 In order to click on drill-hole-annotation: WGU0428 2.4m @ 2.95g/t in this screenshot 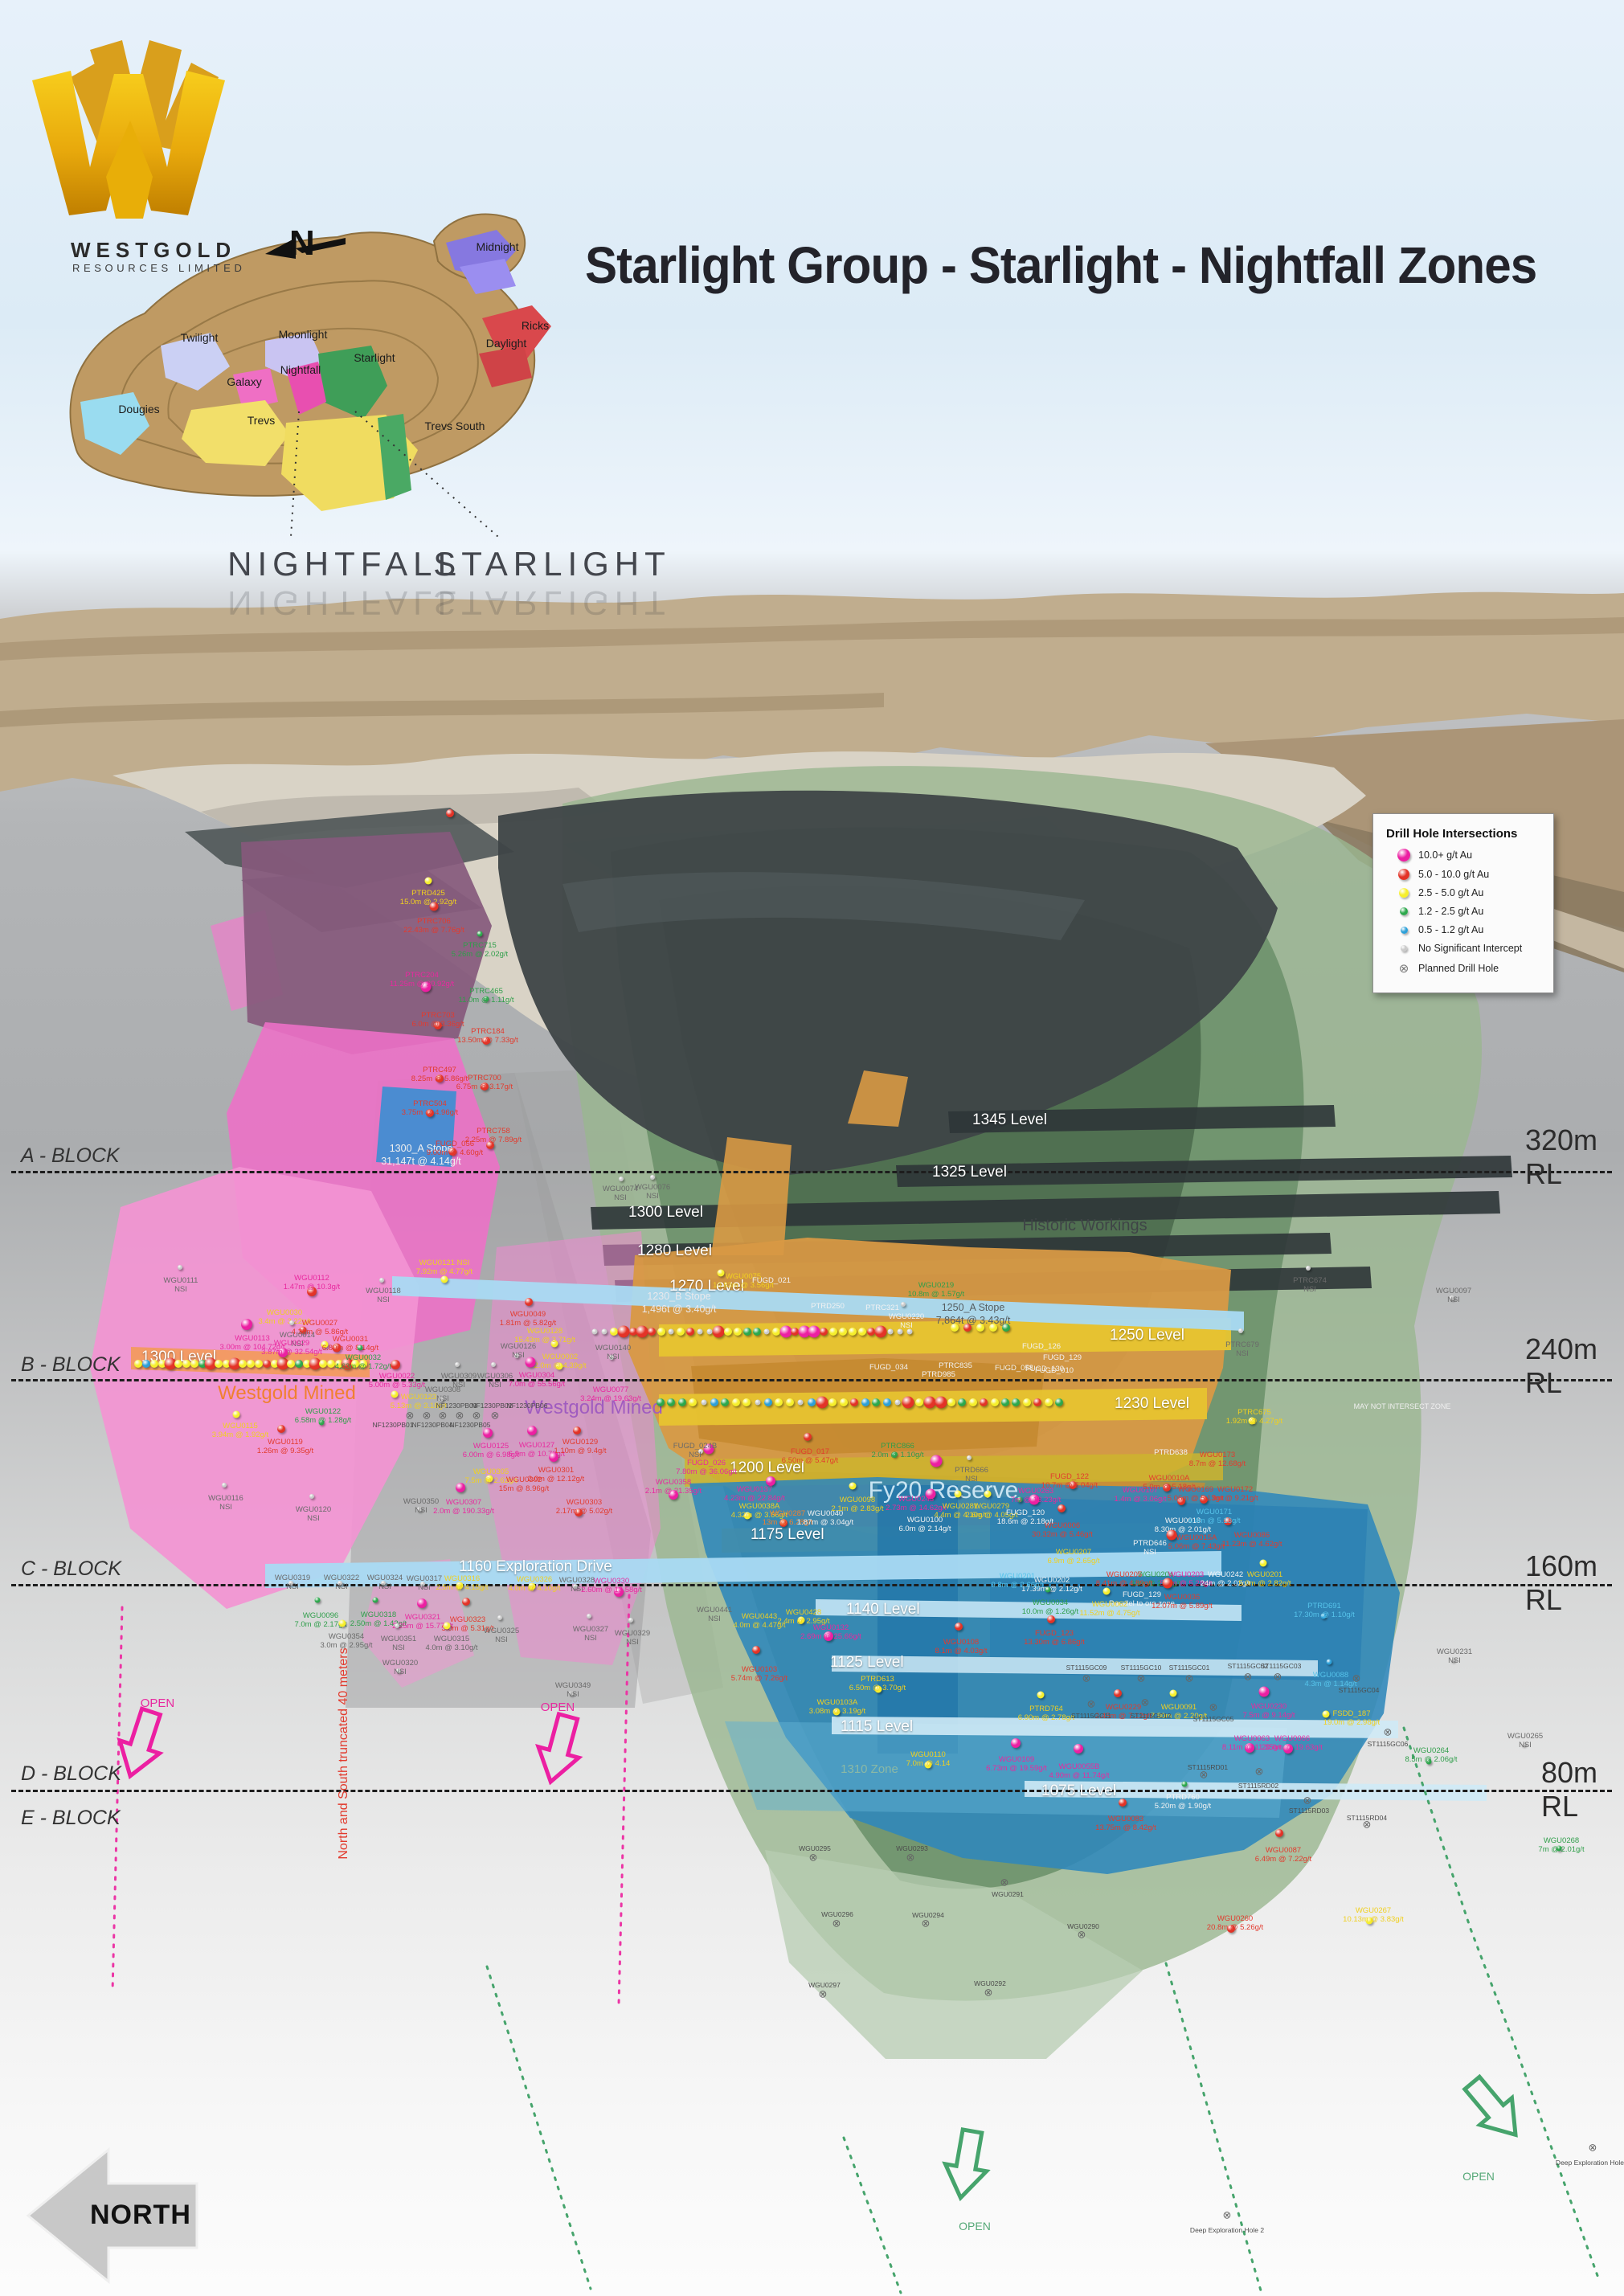, I will do `click(804, 1618)`.